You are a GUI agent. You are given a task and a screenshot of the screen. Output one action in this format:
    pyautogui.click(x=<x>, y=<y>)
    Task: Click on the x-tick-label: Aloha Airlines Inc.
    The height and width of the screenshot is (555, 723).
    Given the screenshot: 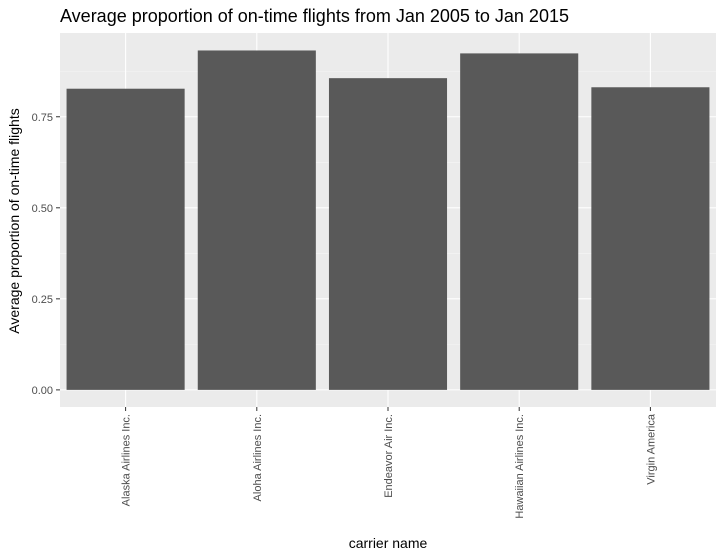 What is the action you would take?
    pyautogui.click(x=258, y=457)
    